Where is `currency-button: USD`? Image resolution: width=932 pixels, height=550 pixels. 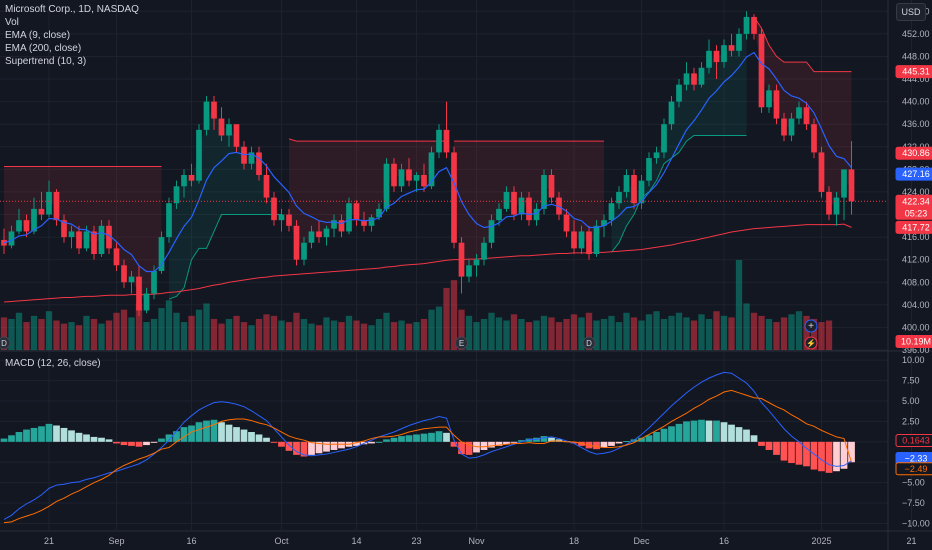 currency-button: USD is located at coordinates (911, 12).